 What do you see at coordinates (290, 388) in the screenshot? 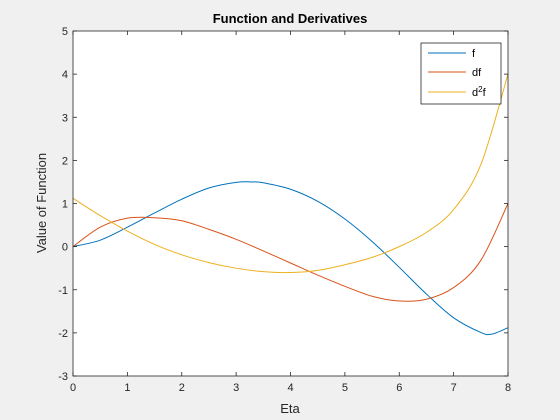
I see `x-tick-label: 4` at bounding box center [290, 388].